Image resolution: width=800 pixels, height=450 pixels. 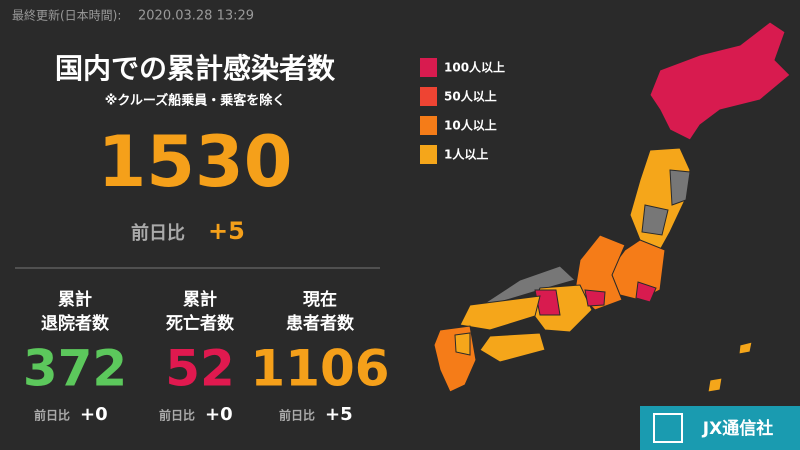 What do you see at coordinates (195, 101) in the screenshot?
I see `note: ※クルーズ船乗員・乗客を除く` at bounding box center [195, 101].